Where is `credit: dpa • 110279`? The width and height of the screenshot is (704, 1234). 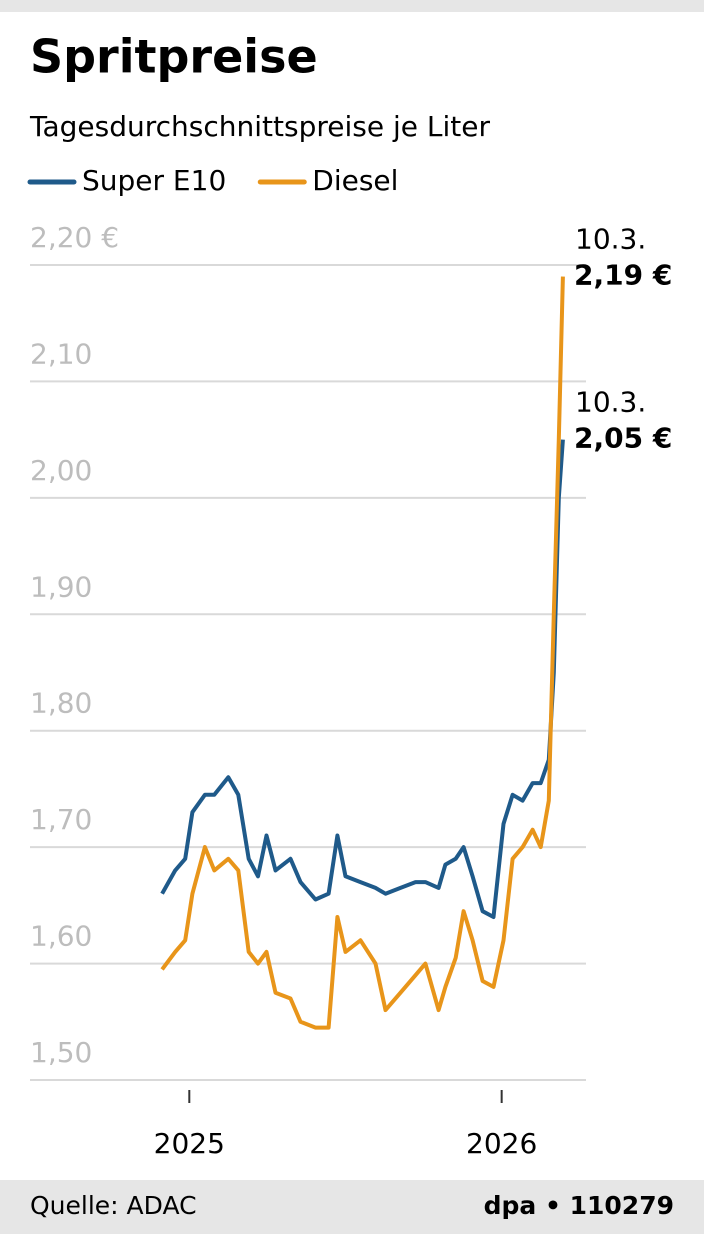
credit: dpa • 110279 is located at coordinates (579, 1205).